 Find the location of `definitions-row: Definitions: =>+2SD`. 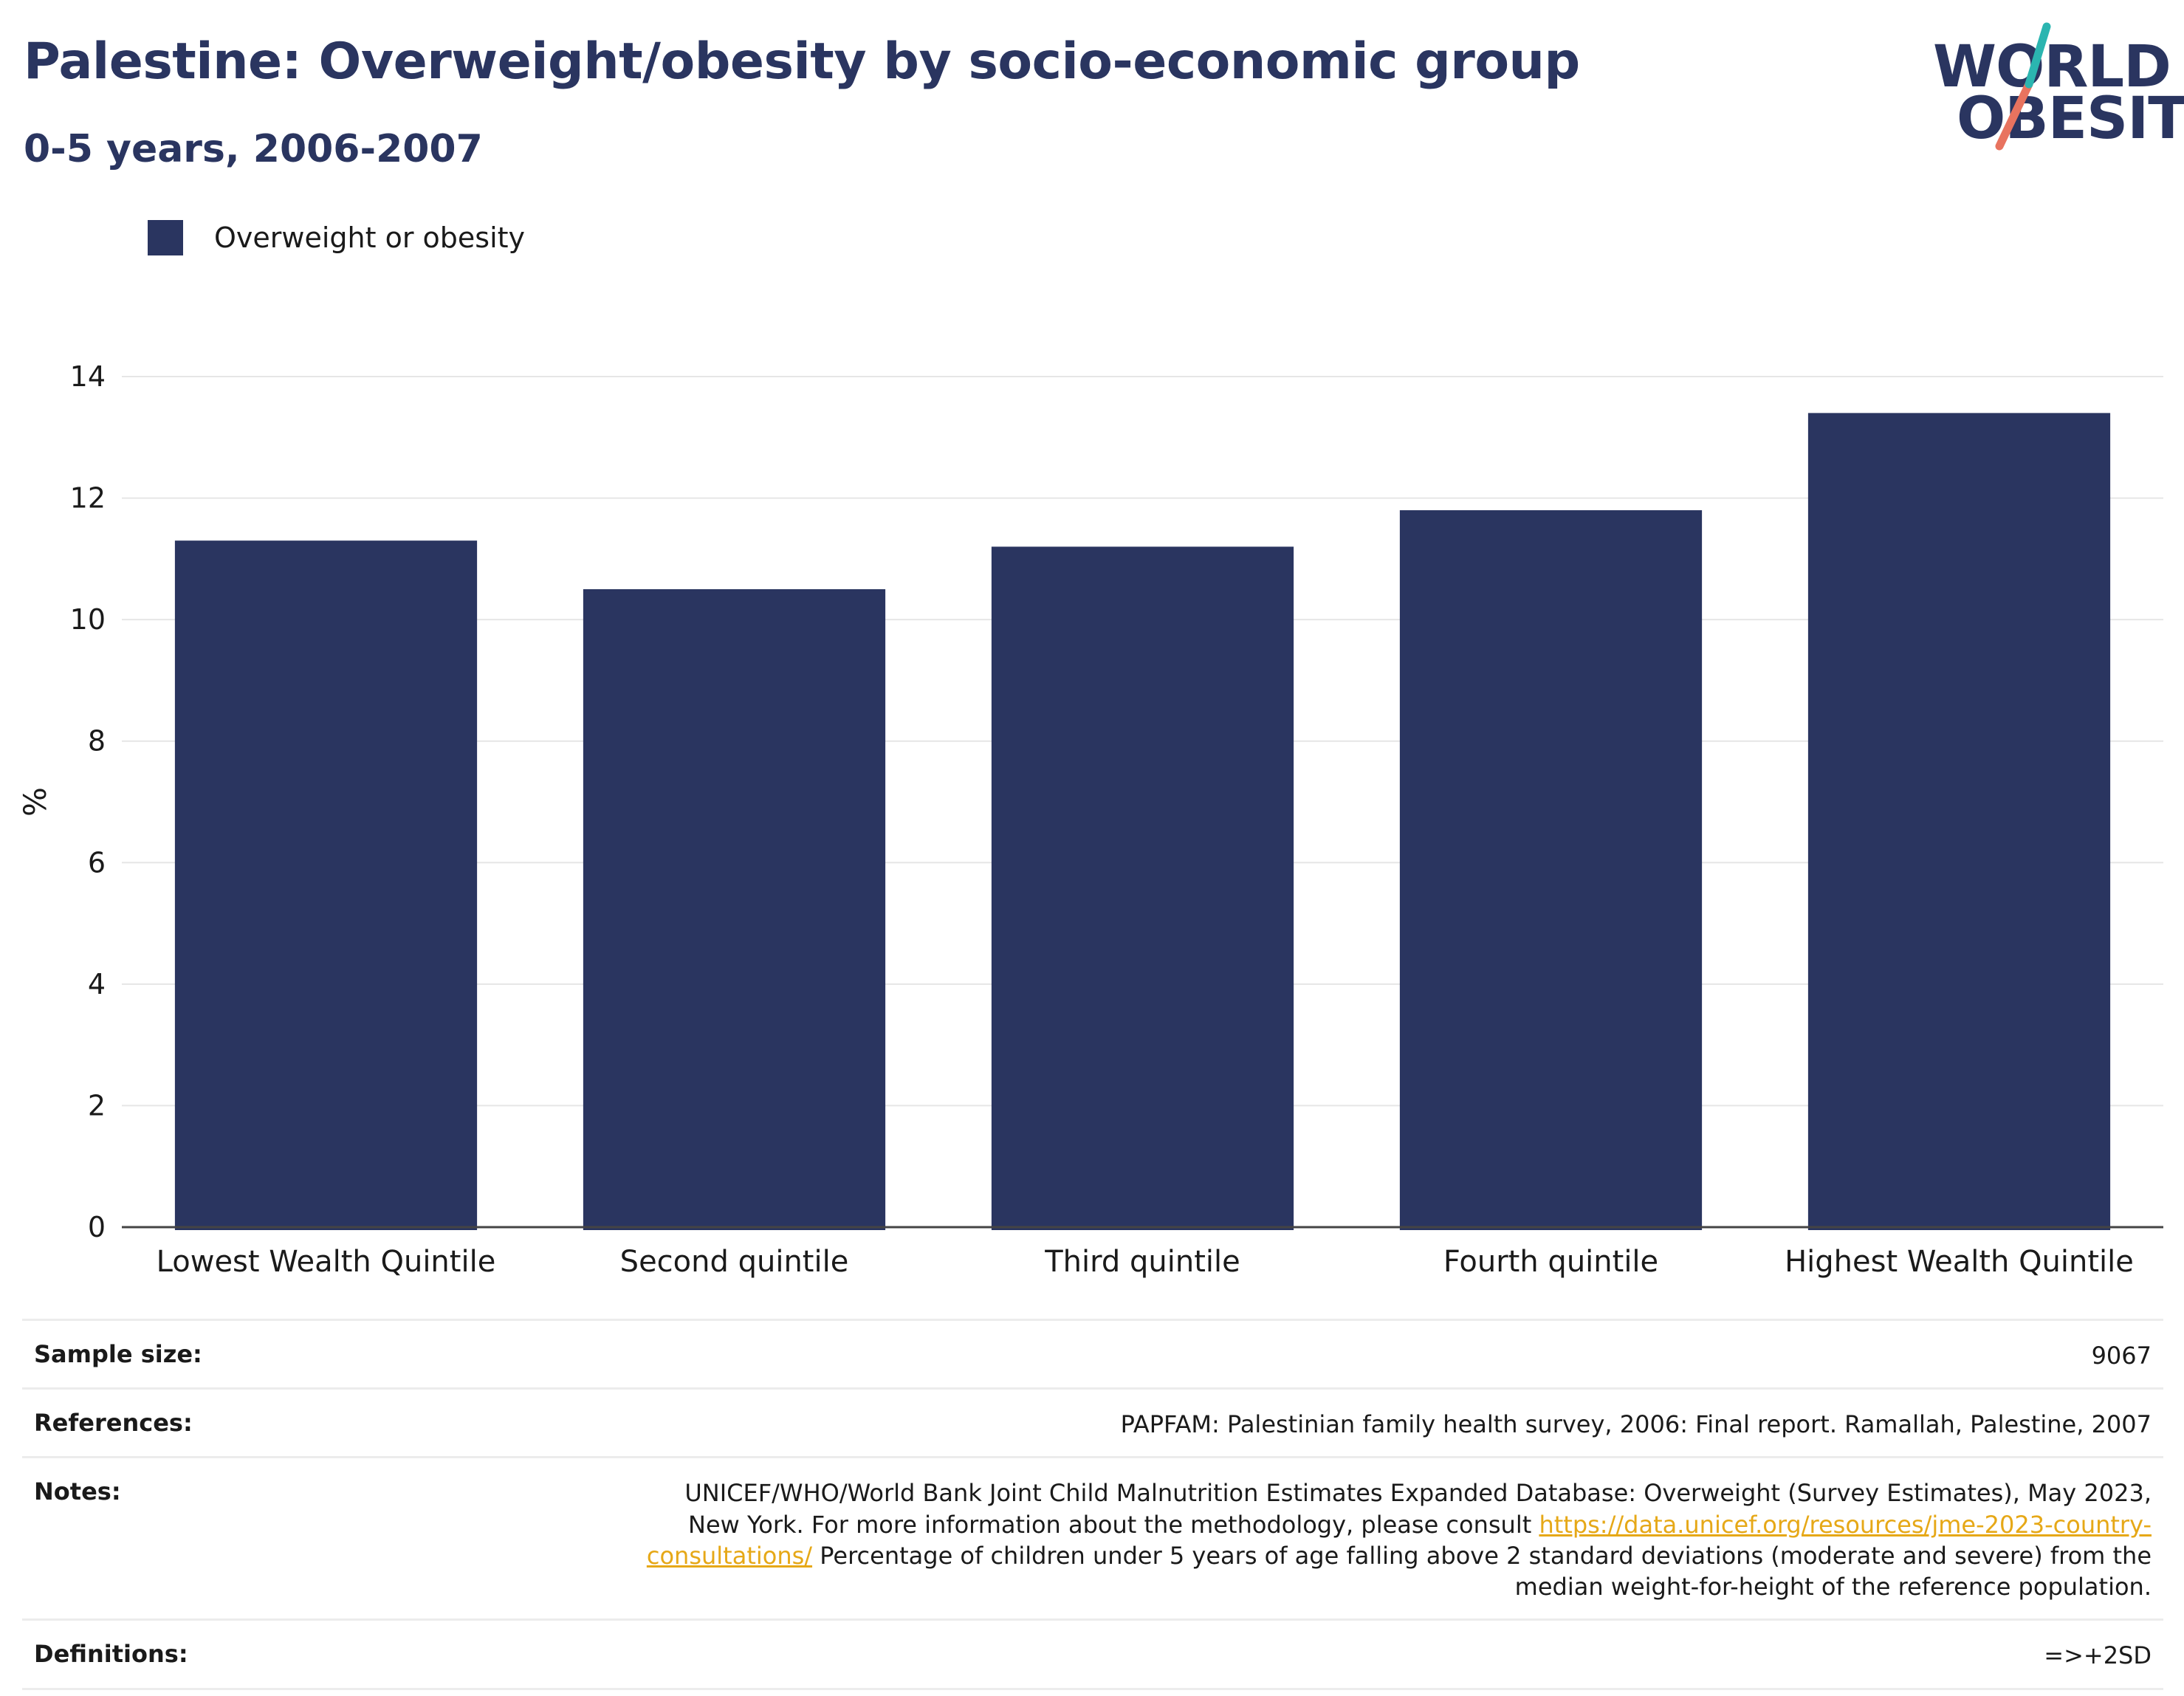

definitions-row: Definitions: =>+2SD is located at coordinates (1093, 1654).